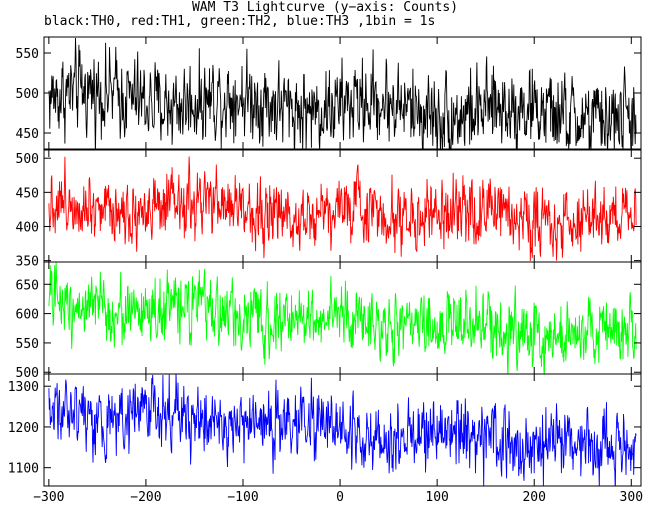  Describe the element at coordinates (23, 387) in the screenshot. I see `y-tick-label: 1300` at that location.